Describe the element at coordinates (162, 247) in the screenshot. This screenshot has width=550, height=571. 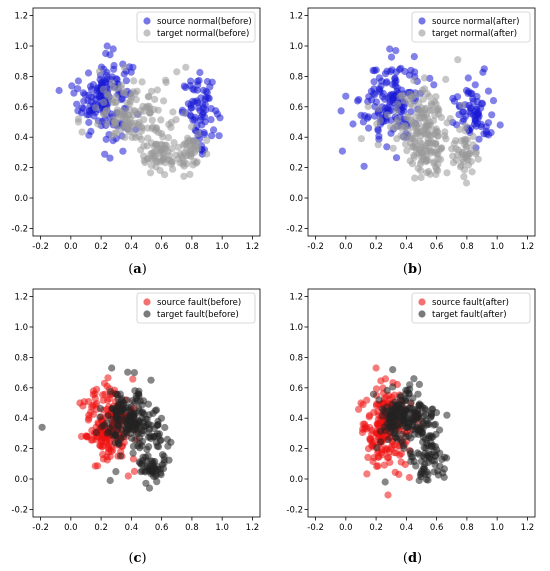
I see `x-tick-label: 0.6` at that location.